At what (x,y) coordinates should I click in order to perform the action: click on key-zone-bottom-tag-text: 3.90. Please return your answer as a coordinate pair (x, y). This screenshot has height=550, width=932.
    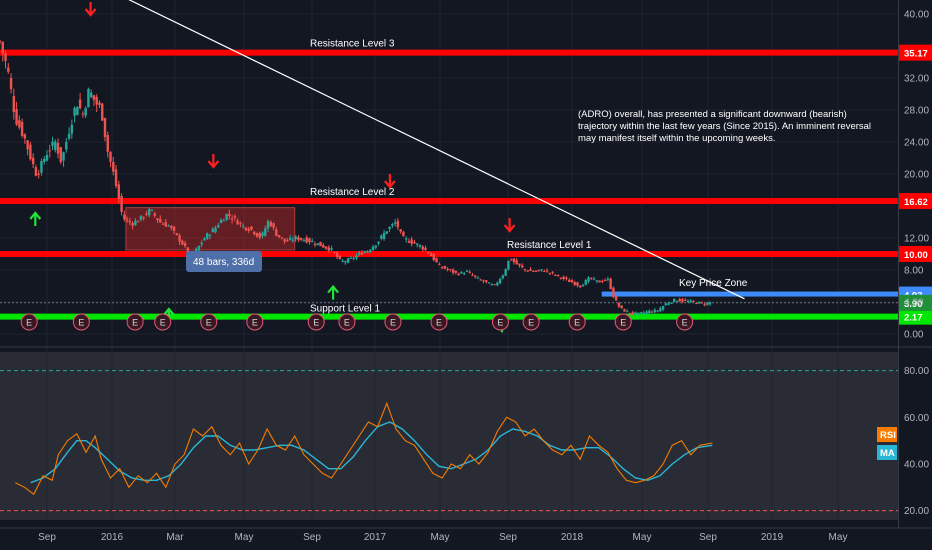
    Looking at the image, I should click on (913, 304).